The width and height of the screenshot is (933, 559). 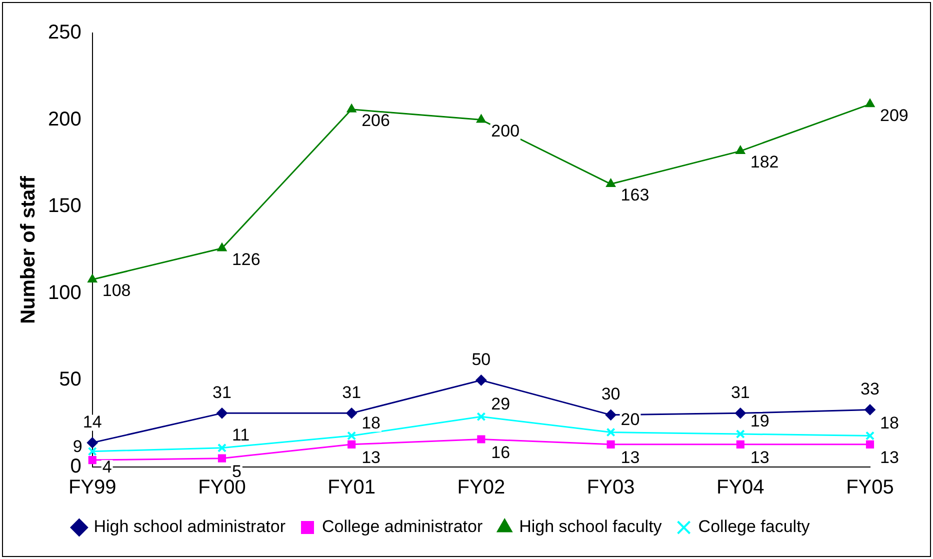 What do you see at coordinates (246, 259) in the screenshot?
I see `data-label: 126` at bounding box center [246, 259].